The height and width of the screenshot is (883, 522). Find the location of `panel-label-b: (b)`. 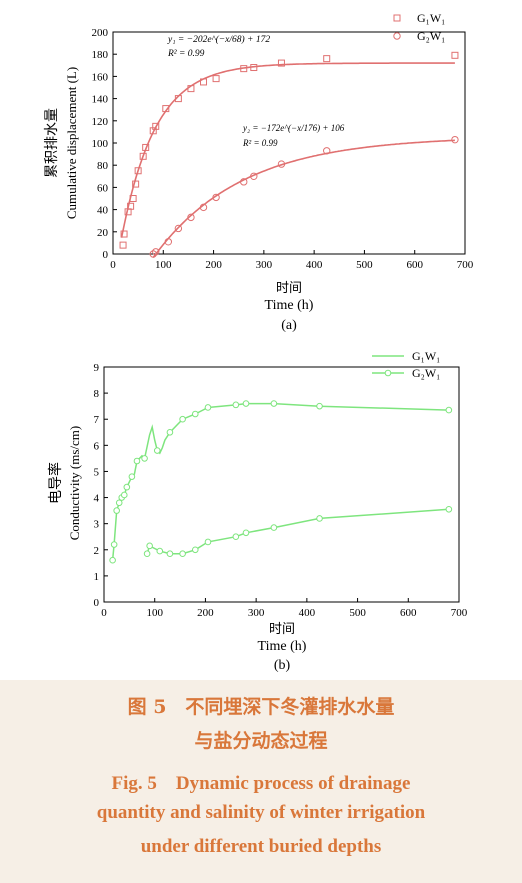

panel-label-b: (b) is located at coordinates (282, 665).